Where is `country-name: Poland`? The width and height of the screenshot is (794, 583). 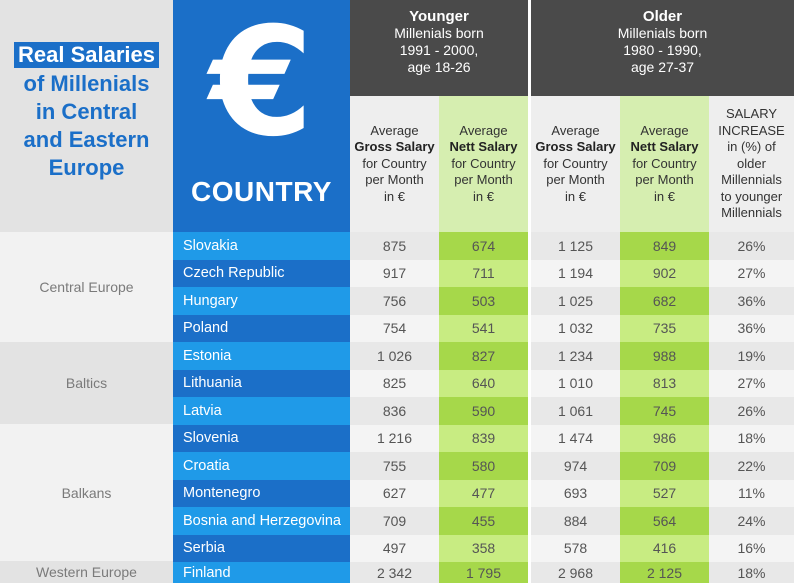
country-name: Poland is located at coordinates (261, 328).